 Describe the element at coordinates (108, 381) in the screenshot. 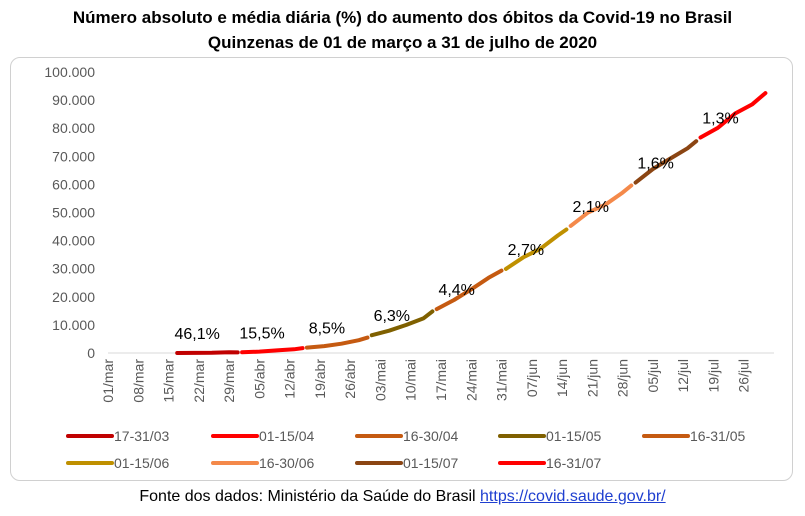

I see `x-tick-label: 01/mar` at that location.